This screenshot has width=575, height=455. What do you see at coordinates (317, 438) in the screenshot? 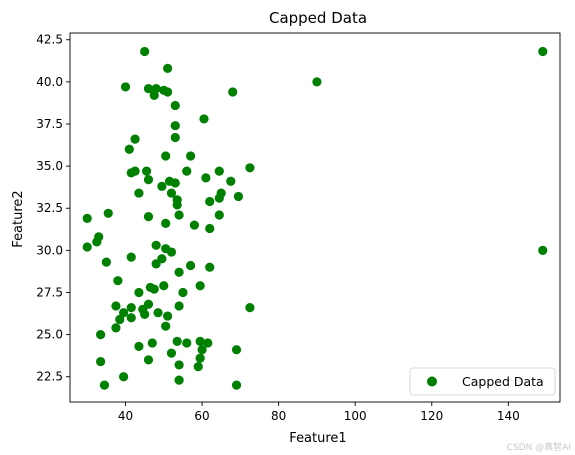
I see `x-axis-label: Feature1` at bounding box center [317, 438].